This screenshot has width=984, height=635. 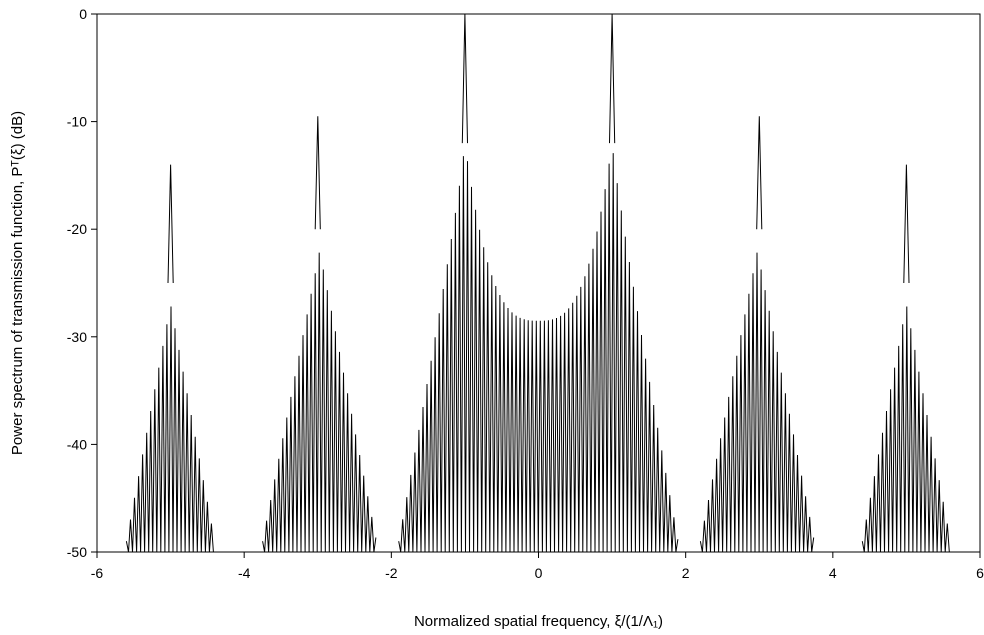 What do you see at coordinates (244, 573) in the screenshot?
I see `x-tick-label: -4` at bounding box center [244, 573].